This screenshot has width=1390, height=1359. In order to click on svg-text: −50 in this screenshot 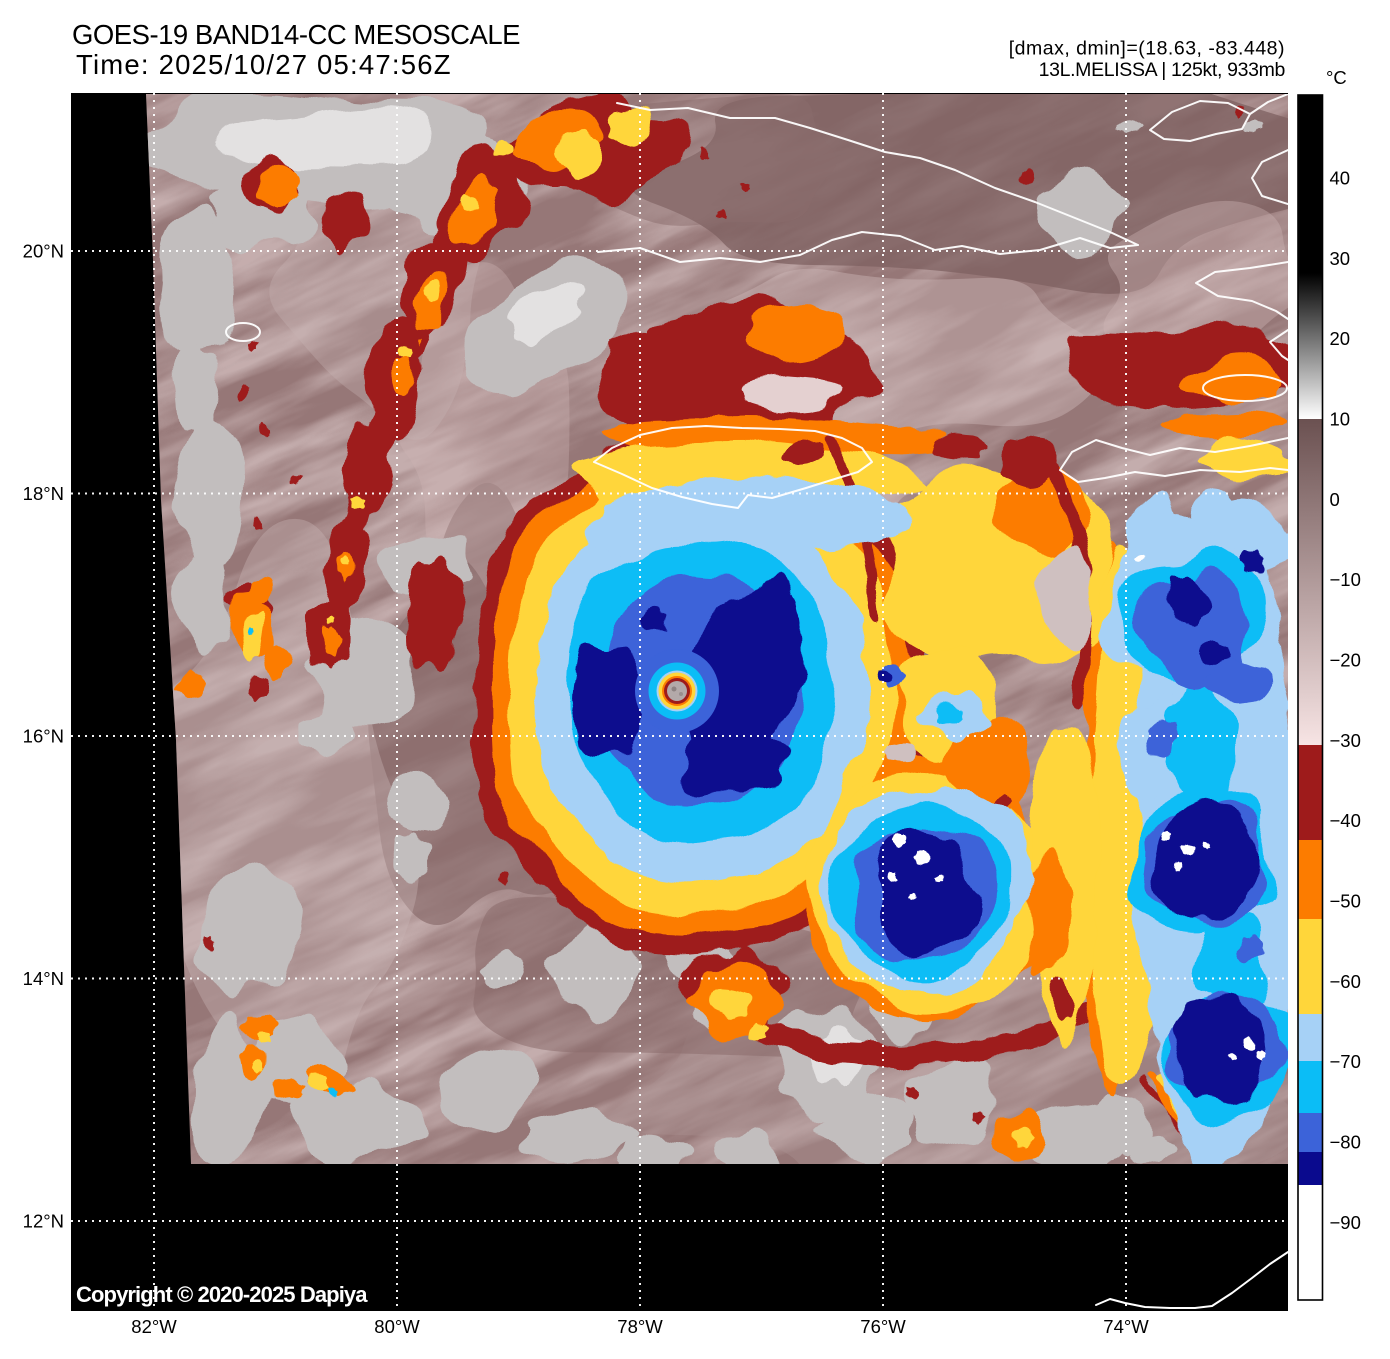, I will do `click(1345, 901)`.